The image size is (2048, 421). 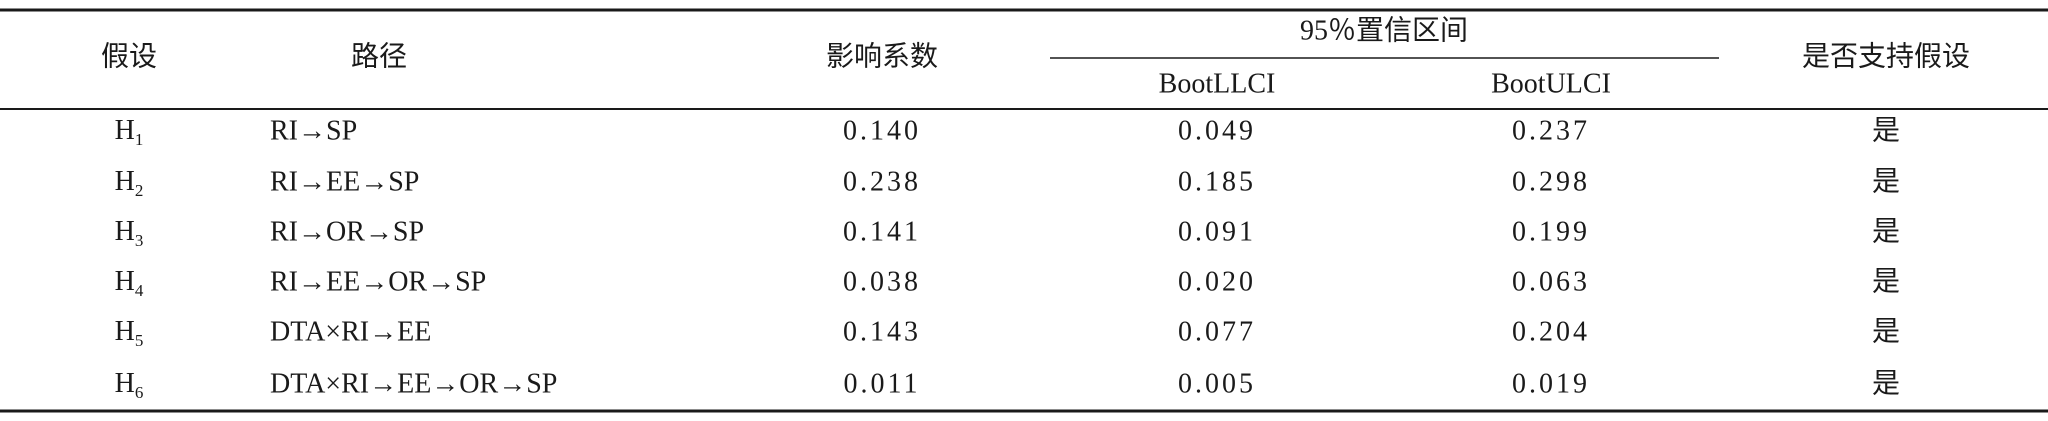 I want to click on hypothesis-cell: H4, so click(x=129, y=282).